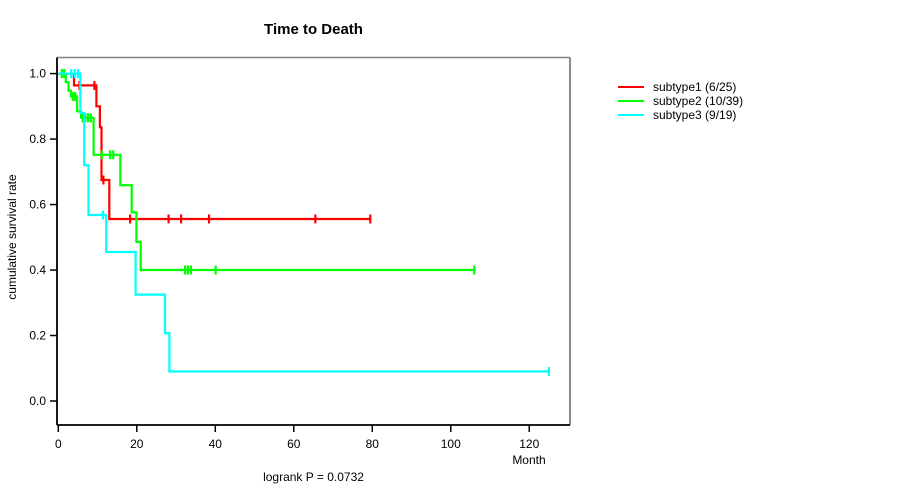 This screenshot has height=500, width=900. Describe the element at coordinates (12, 237) in the screenshot. I see `y-axis-title: cumulative survival rate` at that location.